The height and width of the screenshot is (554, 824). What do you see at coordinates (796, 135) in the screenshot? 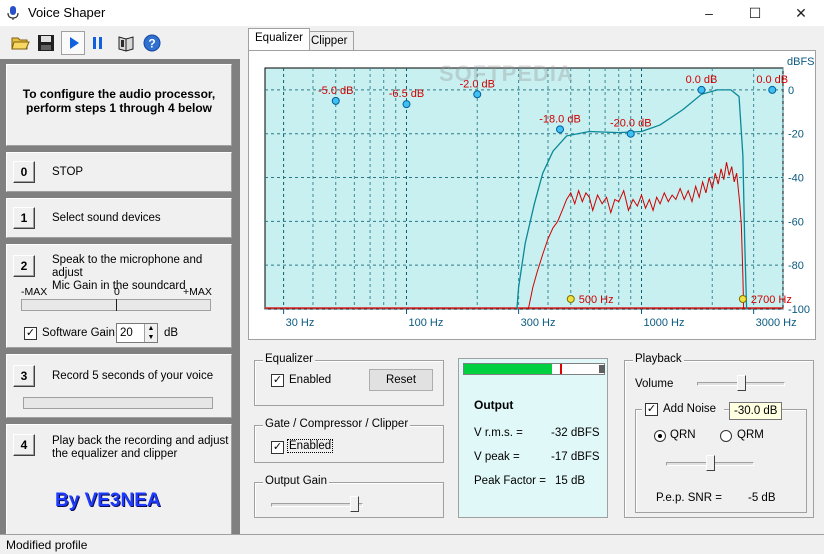
I see `y-tick-label: -20` at bounding box center [796, 135].